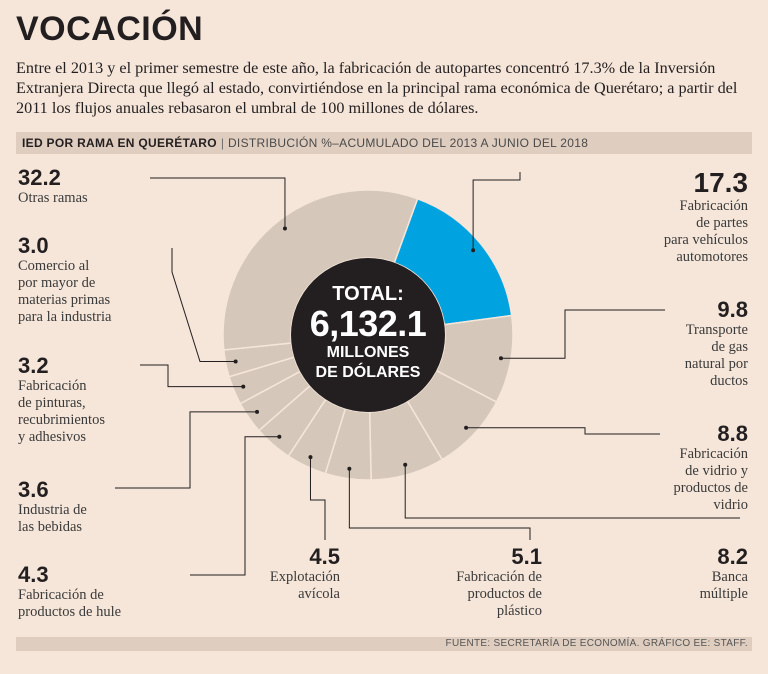 The height and width of the screenshot is (674, 768). I want to click on total-unit-2: DE DÓLARES, so click(368, 372).